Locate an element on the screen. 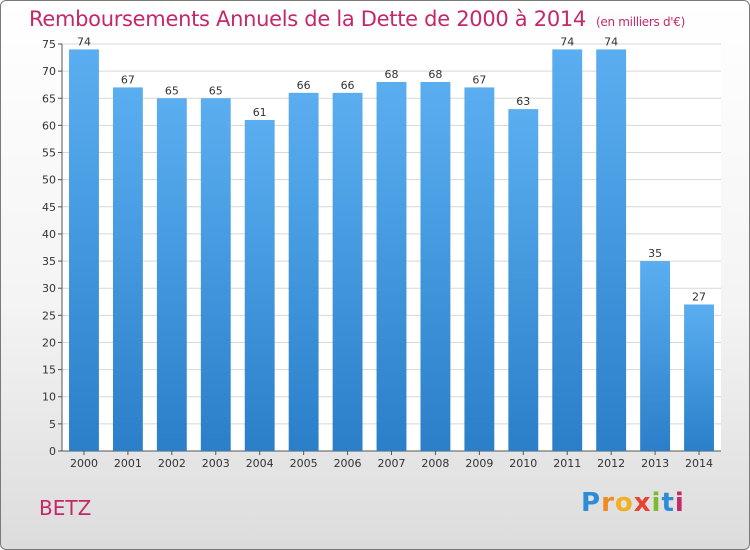  y-tick-label: 10 is located at coordinates (49, 397).